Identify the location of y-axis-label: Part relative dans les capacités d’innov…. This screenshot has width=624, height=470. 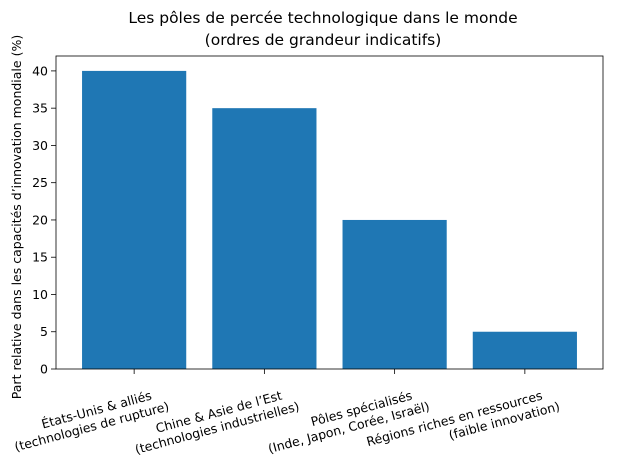
(16, 217).